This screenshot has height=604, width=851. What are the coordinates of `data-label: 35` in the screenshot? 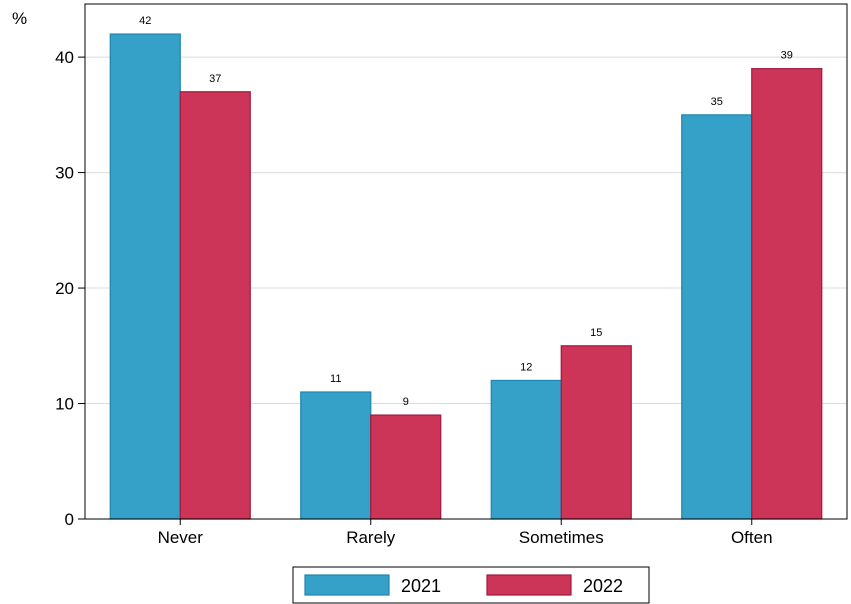 It's located at (717, 102).